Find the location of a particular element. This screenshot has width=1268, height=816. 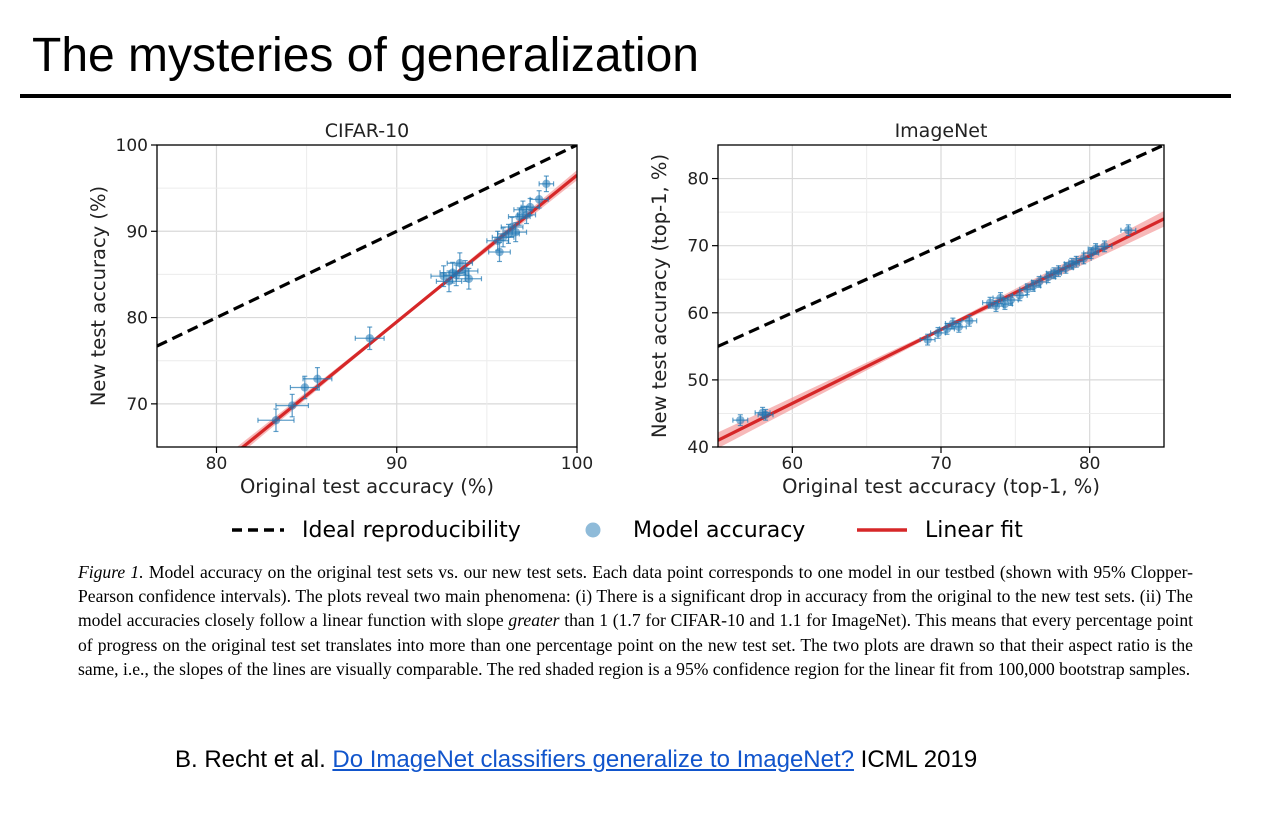

y-tick-label: 40 is located at coordinates (698, 448).